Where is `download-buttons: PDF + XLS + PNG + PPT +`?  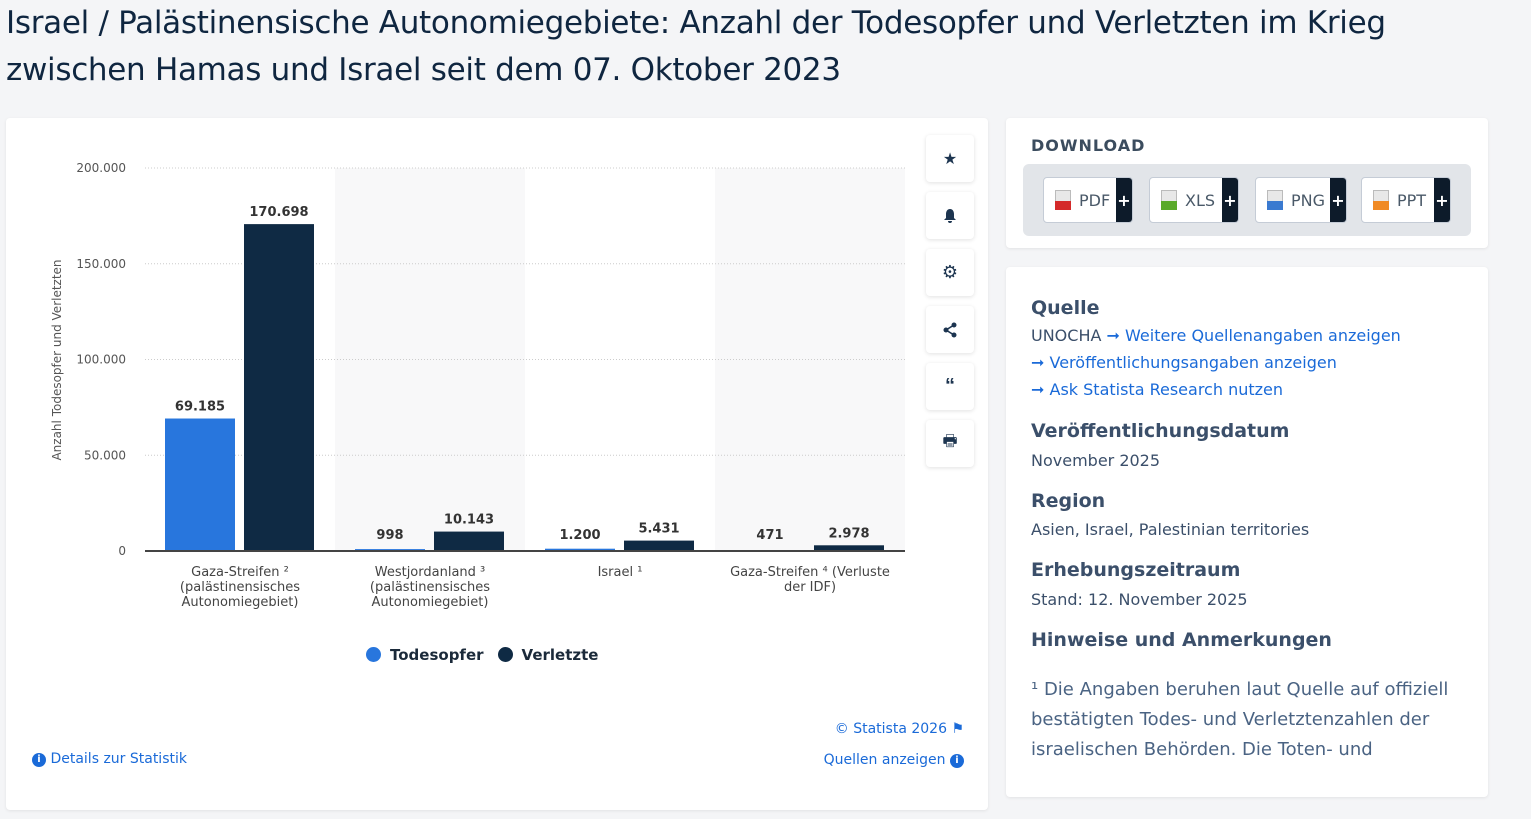
download-buttons: PDF + XLS + PNG + PPT + is located at coordinates (1247, 200).